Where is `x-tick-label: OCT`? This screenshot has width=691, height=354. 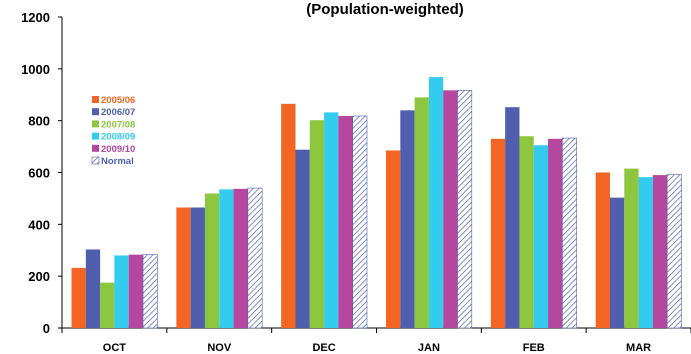 x-tick-label: OCT is located at coordinates (115, 348).